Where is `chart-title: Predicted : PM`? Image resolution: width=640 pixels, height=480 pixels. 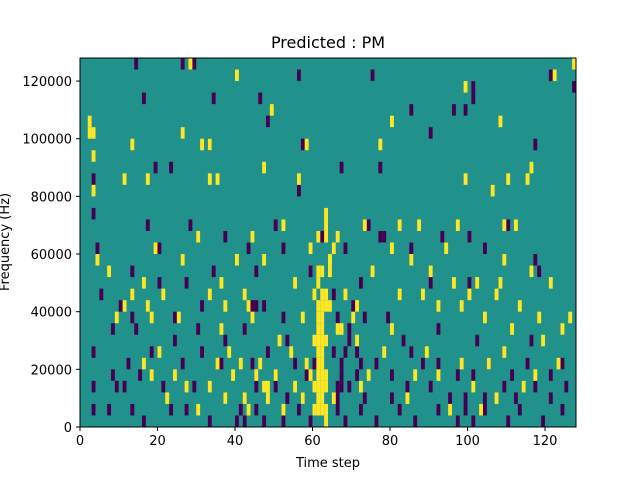 chart-title: Predicted : PM is located at coordinates (328, 42).